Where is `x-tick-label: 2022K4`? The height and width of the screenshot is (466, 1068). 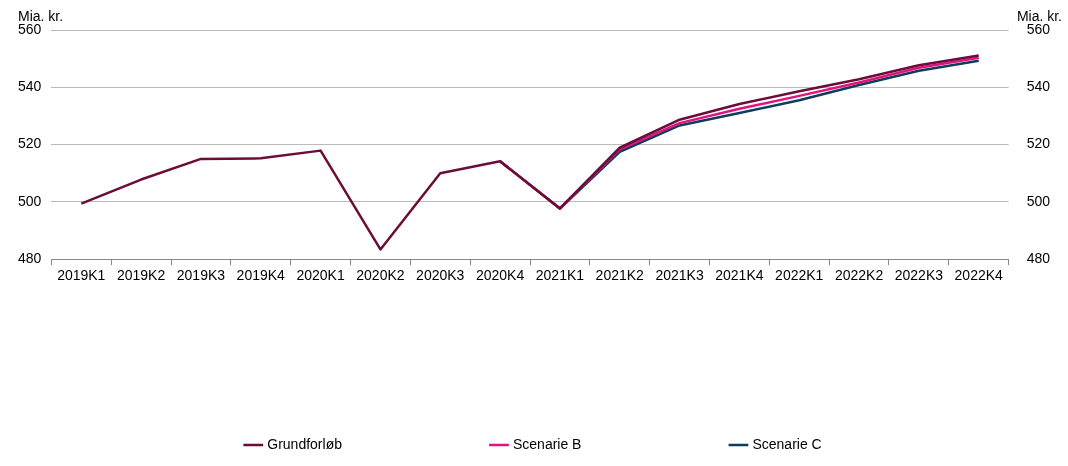
x-tick-label: 2022K4 is located at coordinates (979, 275).